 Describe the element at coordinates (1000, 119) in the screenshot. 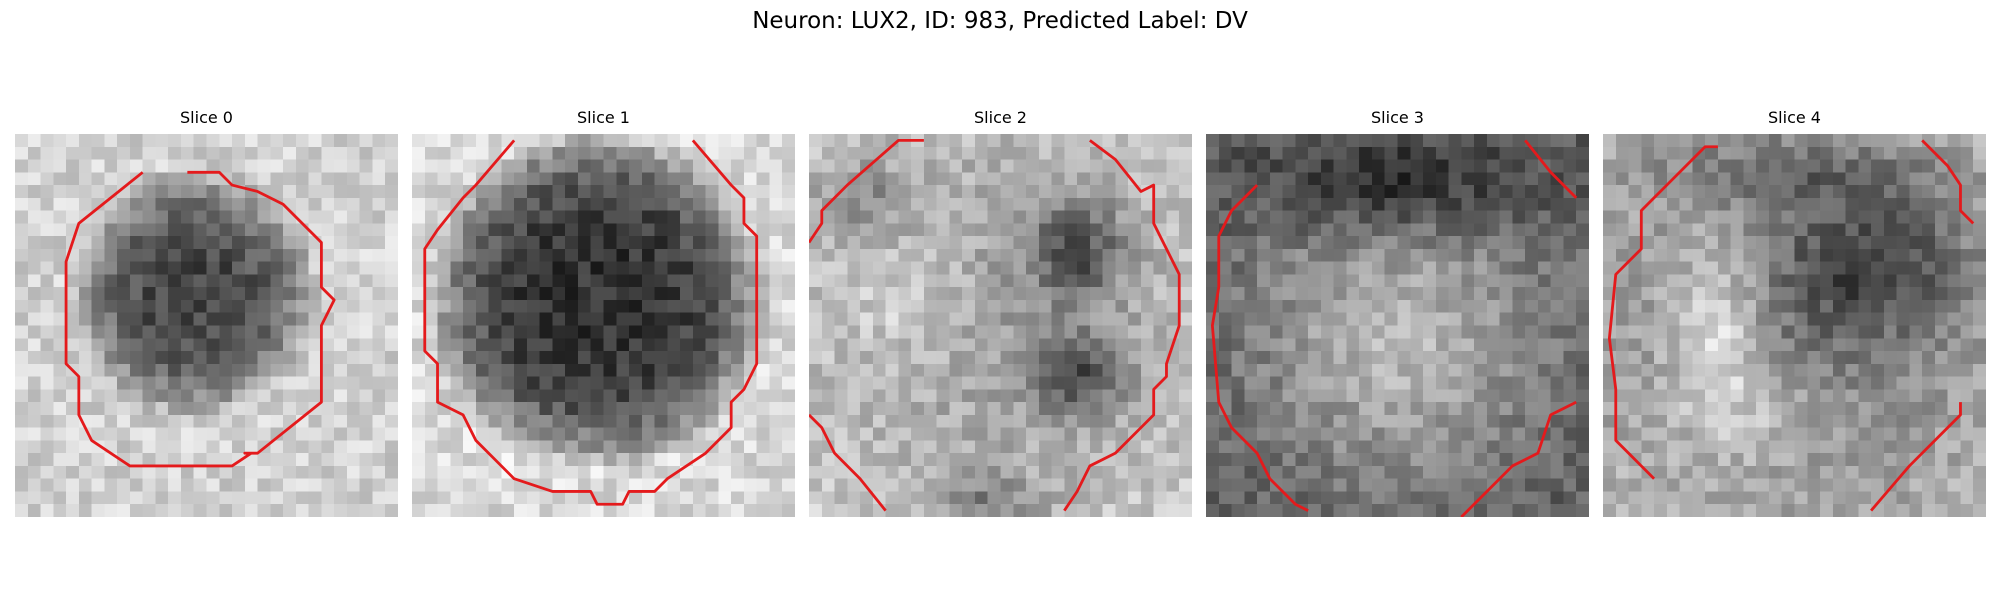

I see `slice-title: Slice 2` at that location.